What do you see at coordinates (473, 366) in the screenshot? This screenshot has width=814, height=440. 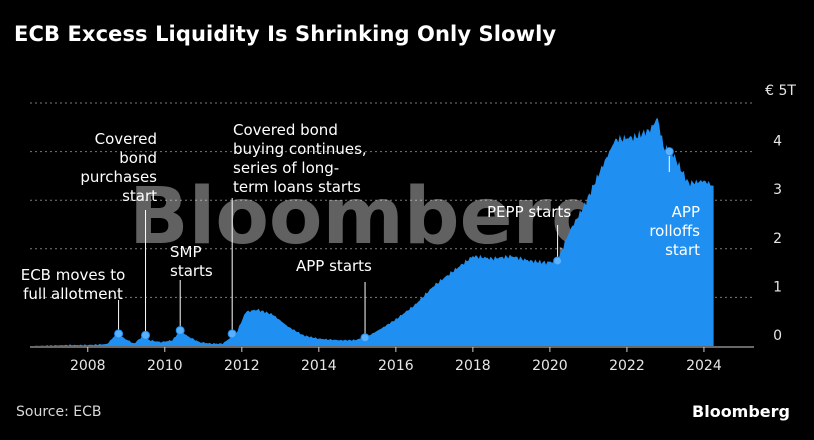 I see `x-tick-label: 2018` at bounding box center [473, 366].